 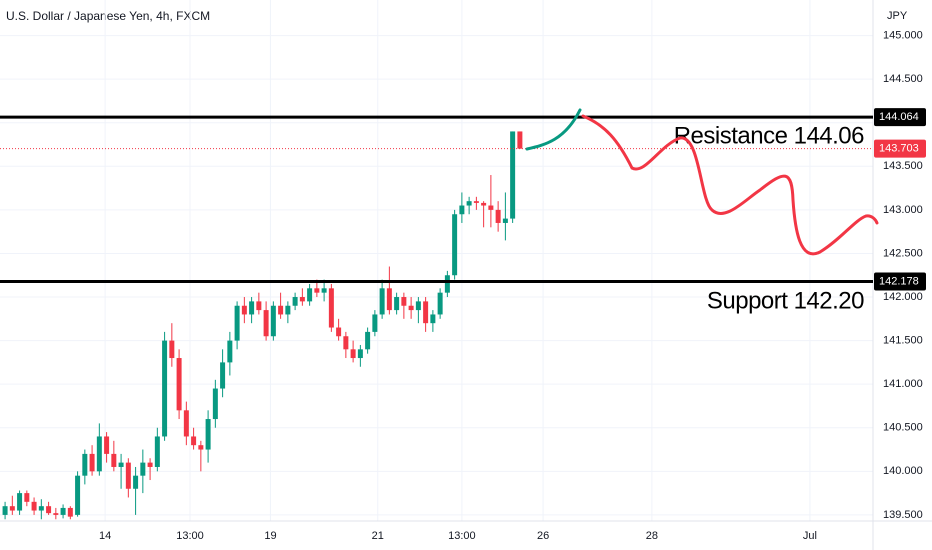 I want to click on x-tick-label: 28, so click(x=652, y=536).